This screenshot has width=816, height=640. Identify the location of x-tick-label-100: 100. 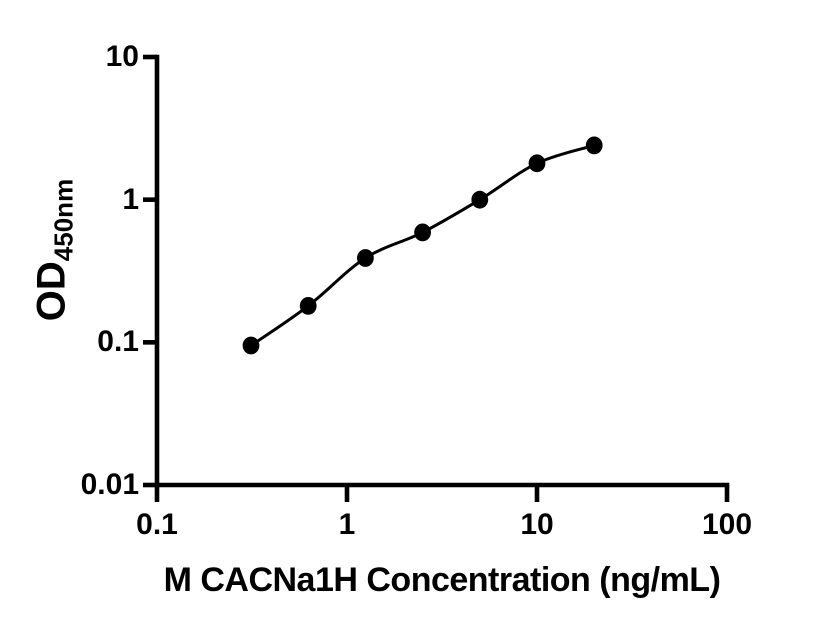
(727, 524).